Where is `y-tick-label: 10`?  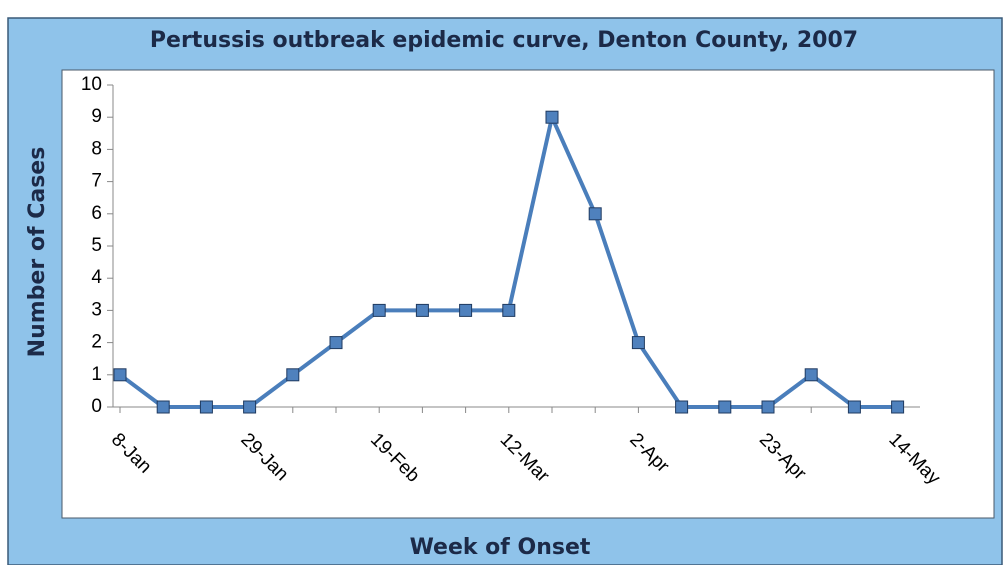 y-tick-label: 10 is located at coordinates (91, 84).